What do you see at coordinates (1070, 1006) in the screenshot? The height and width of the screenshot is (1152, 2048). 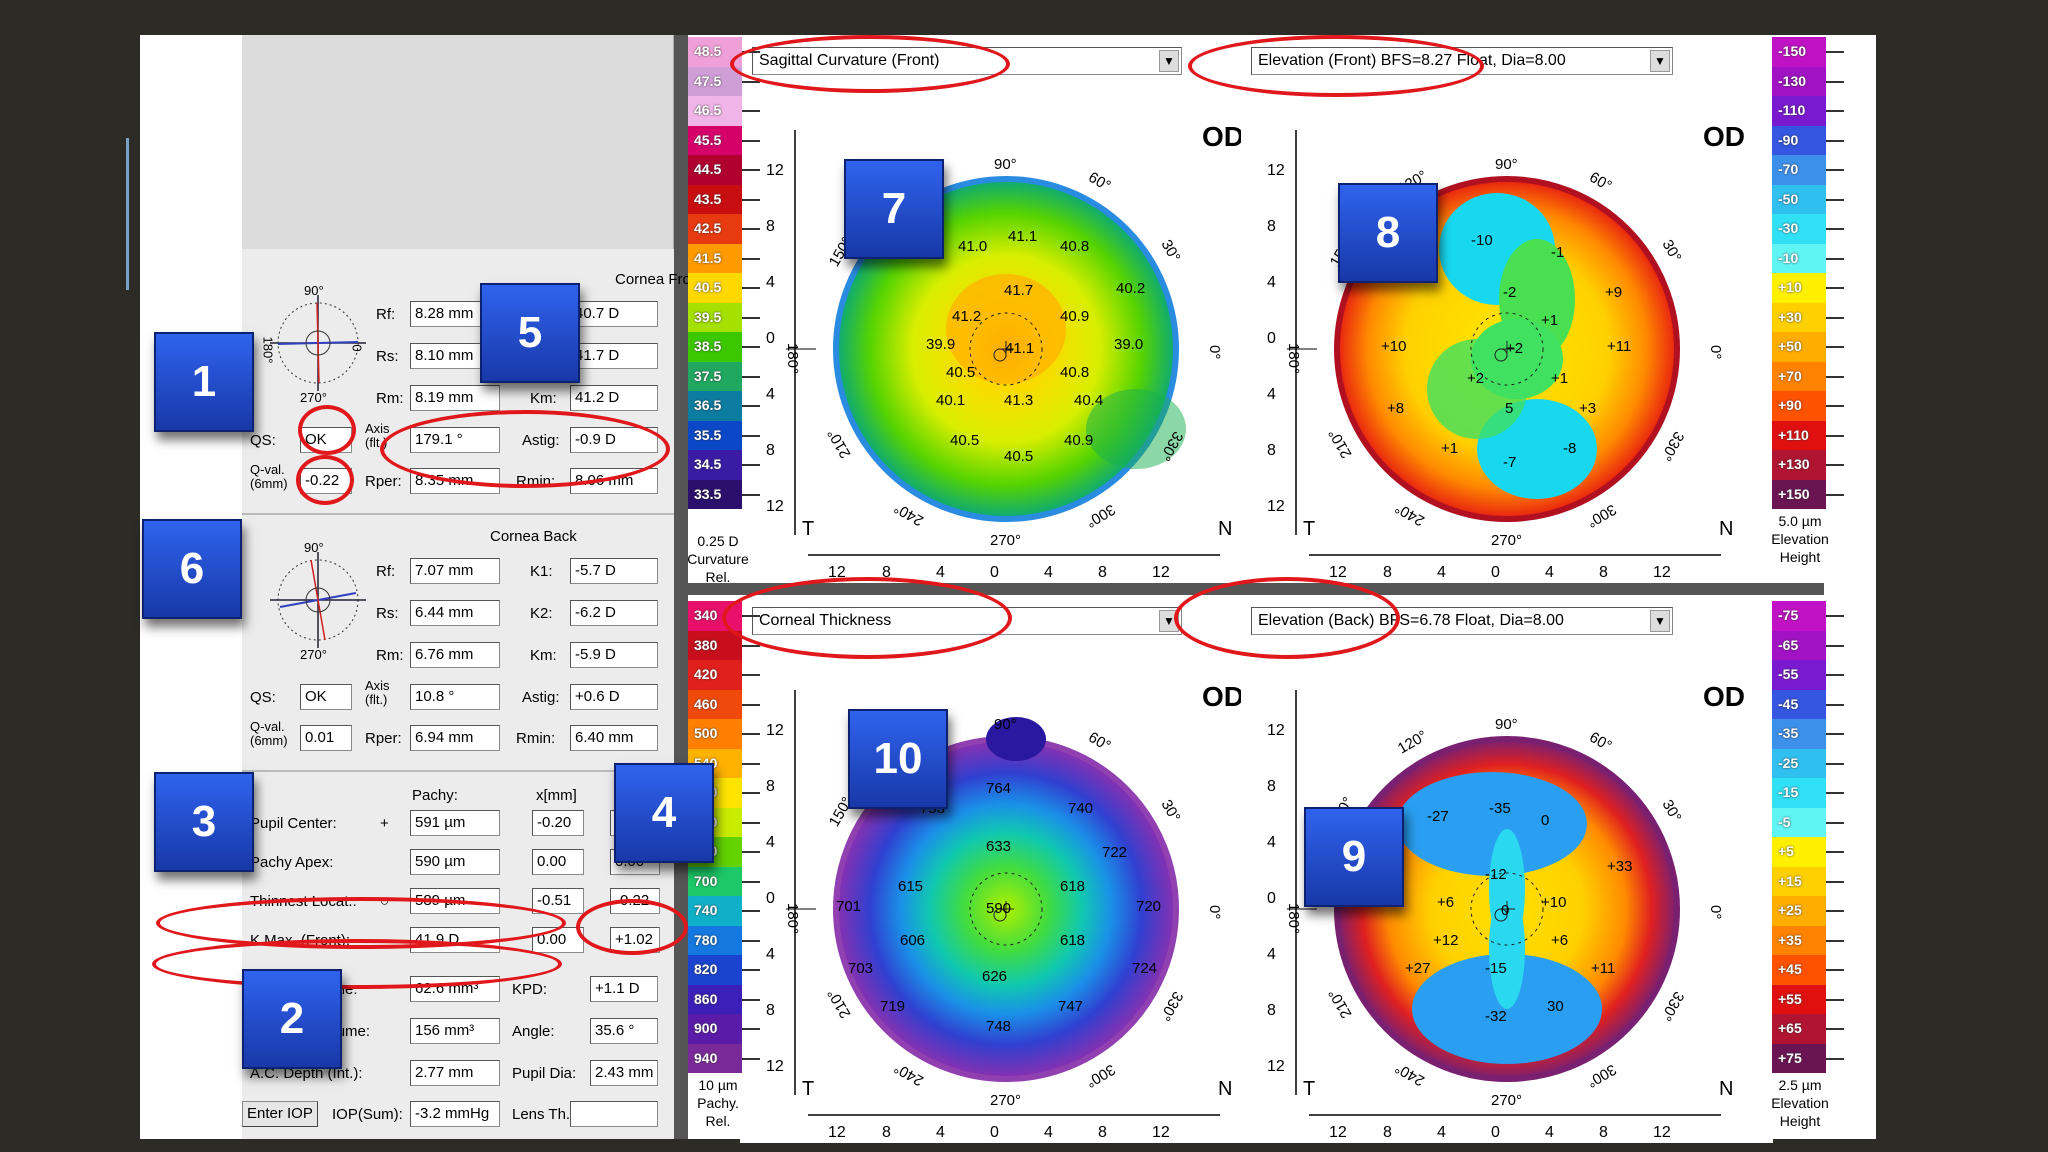 I see `map-value: 747` at bounding box center [1070, 1006].